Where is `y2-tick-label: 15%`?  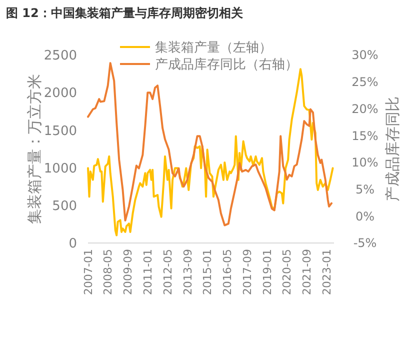 y2-tick-label: 15% is located at coordinates (365, 135).